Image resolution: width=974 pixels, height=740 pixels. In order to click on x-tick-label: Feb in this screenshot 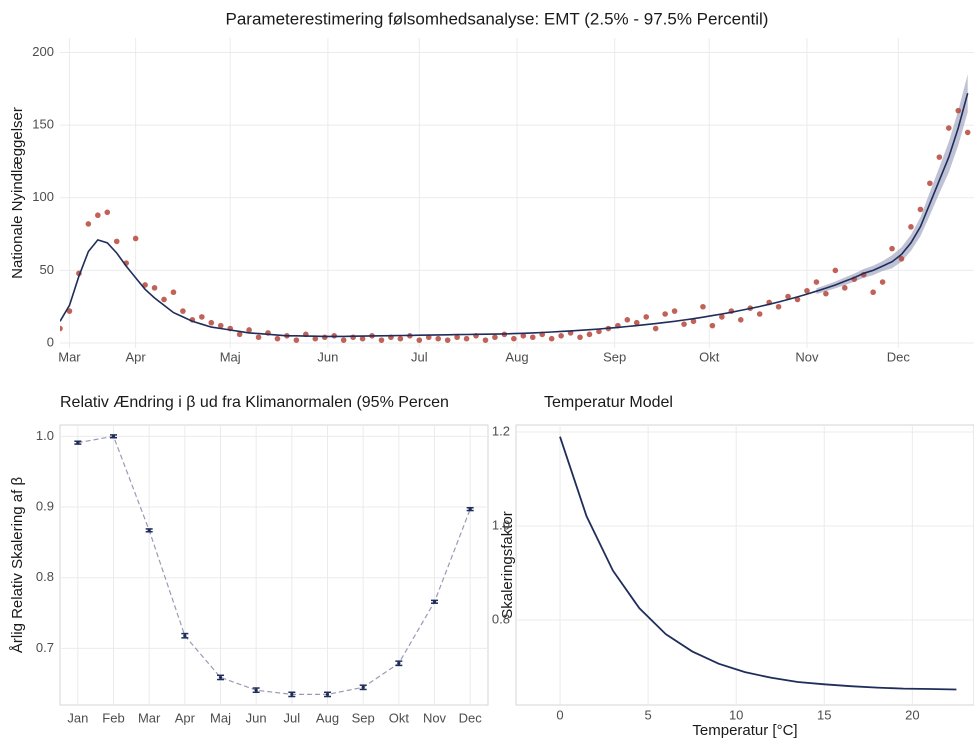, I will do `click(113, 717)`.